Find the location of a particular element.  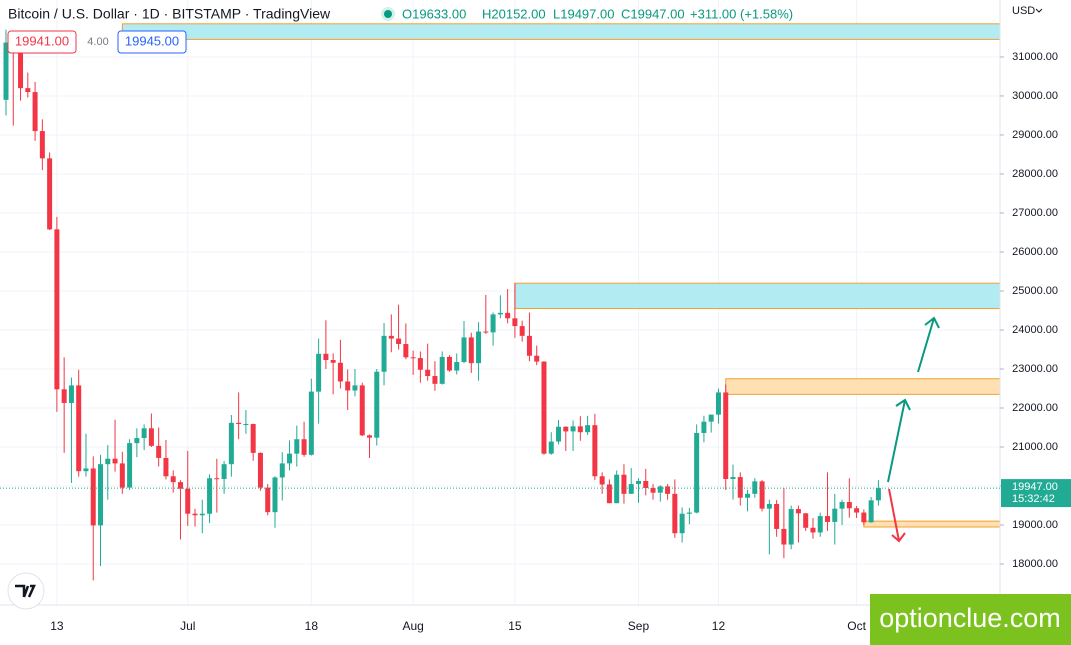

y-tick-label: 18000.00 is located at coordinates (1035, 564).